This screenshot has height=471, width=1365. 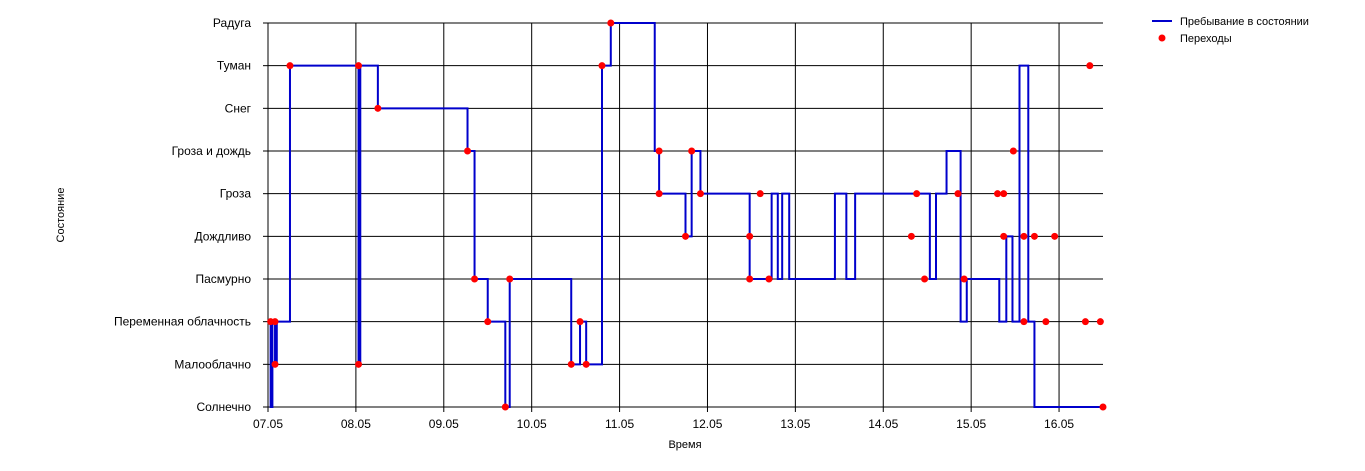 I want to click on x-axis-title: Время, so click(x=684, y=445).